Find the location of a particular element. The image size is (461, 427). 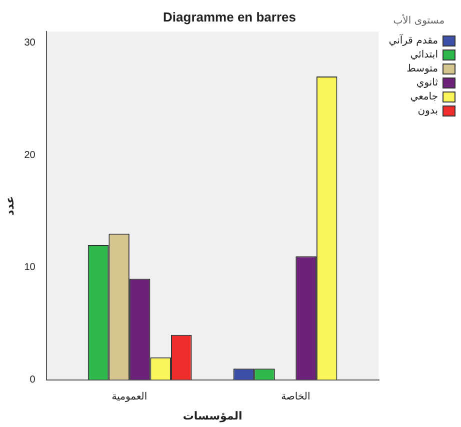

x-tick-label: الخاصة is located at coordinates (295, 396).